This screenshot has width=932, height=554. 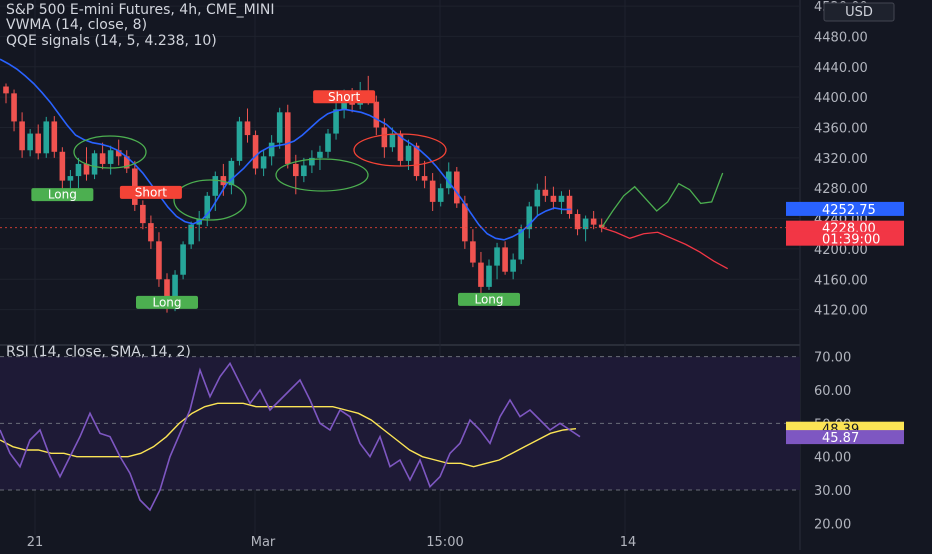 I want to click on annotation-ellipse, so click(x=210, y=200).